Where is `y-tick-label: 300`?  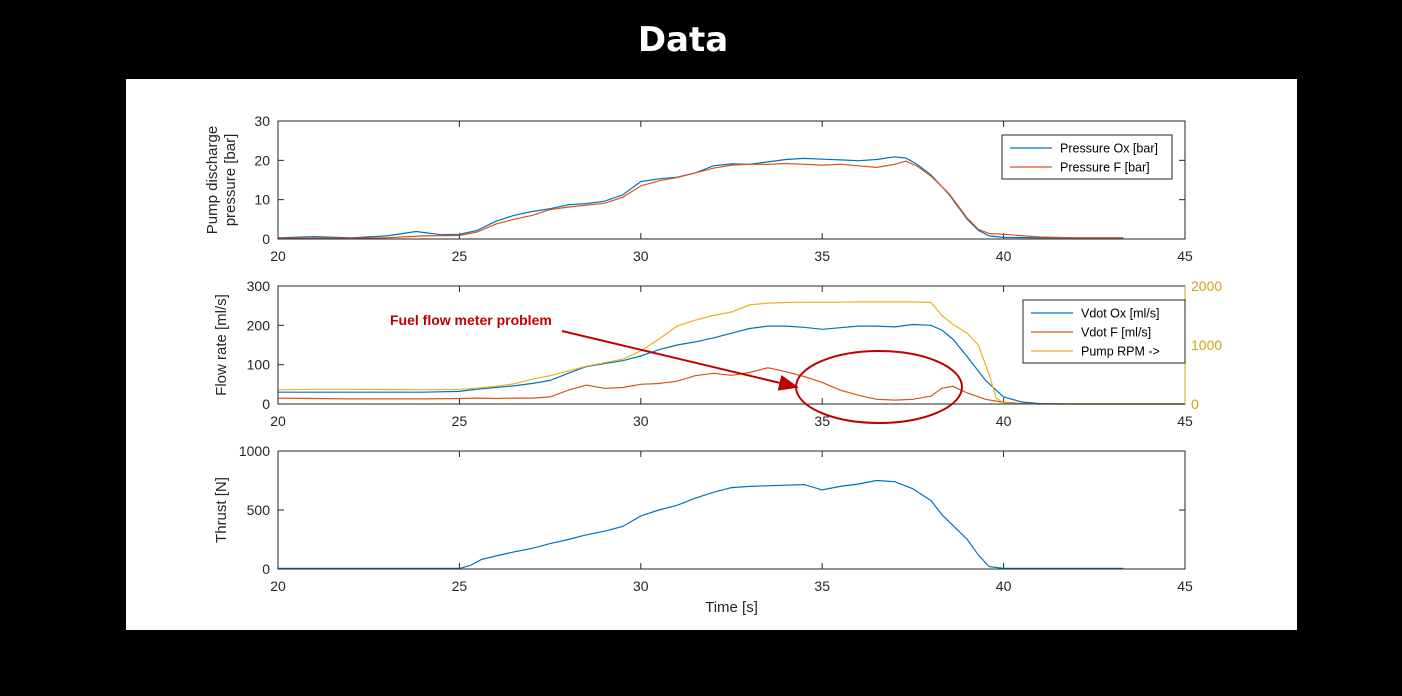 y-tick-label: 300 is located at coordinates (259, 286).